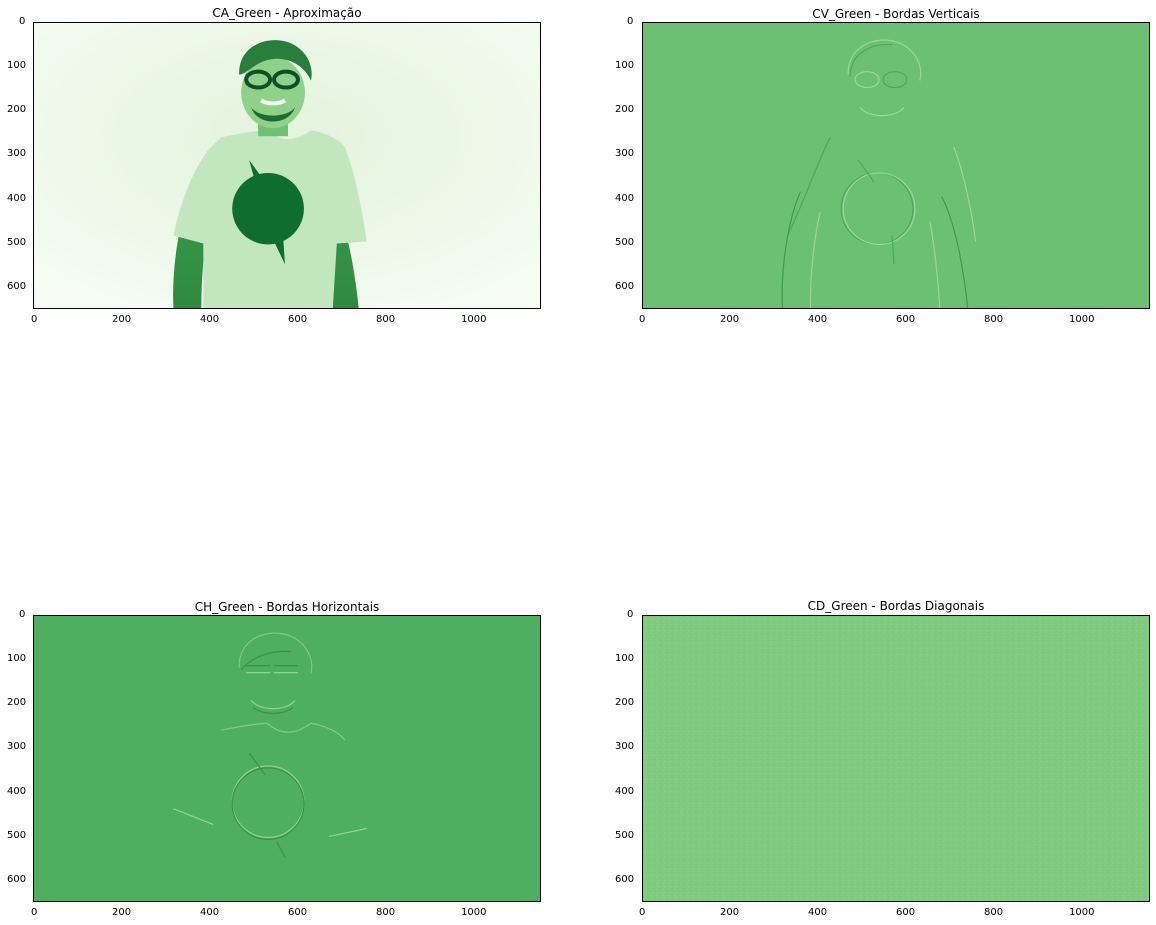  What do you see at coordinates (896, 606) in the screenshot?
I see `panel-title: CD_Green - Bordas Diagonais` at bounding box center [896, 606].